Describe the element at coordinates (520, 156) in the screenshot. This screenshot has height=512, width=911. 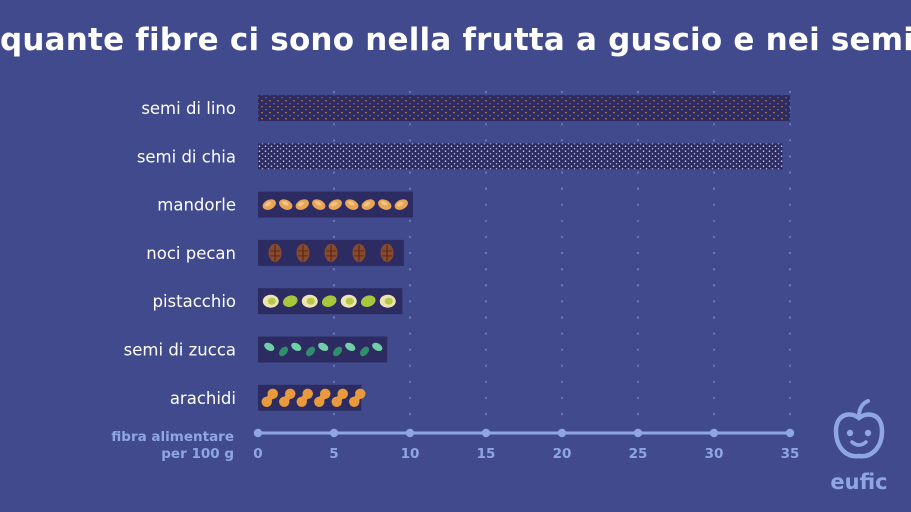
I see `bar-chia-seeds` at that location.